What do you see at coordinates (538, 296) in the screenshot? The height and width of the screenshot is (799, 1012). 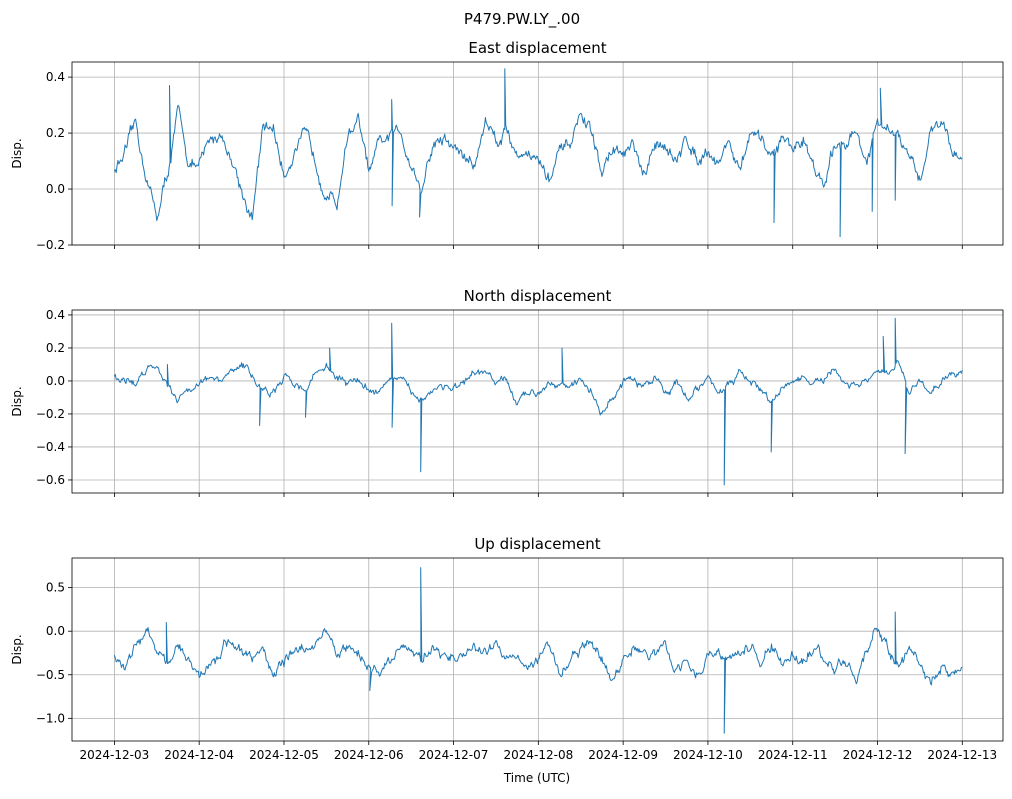 I see `subplot-title: North displacement` at bounding box center [538, 296].